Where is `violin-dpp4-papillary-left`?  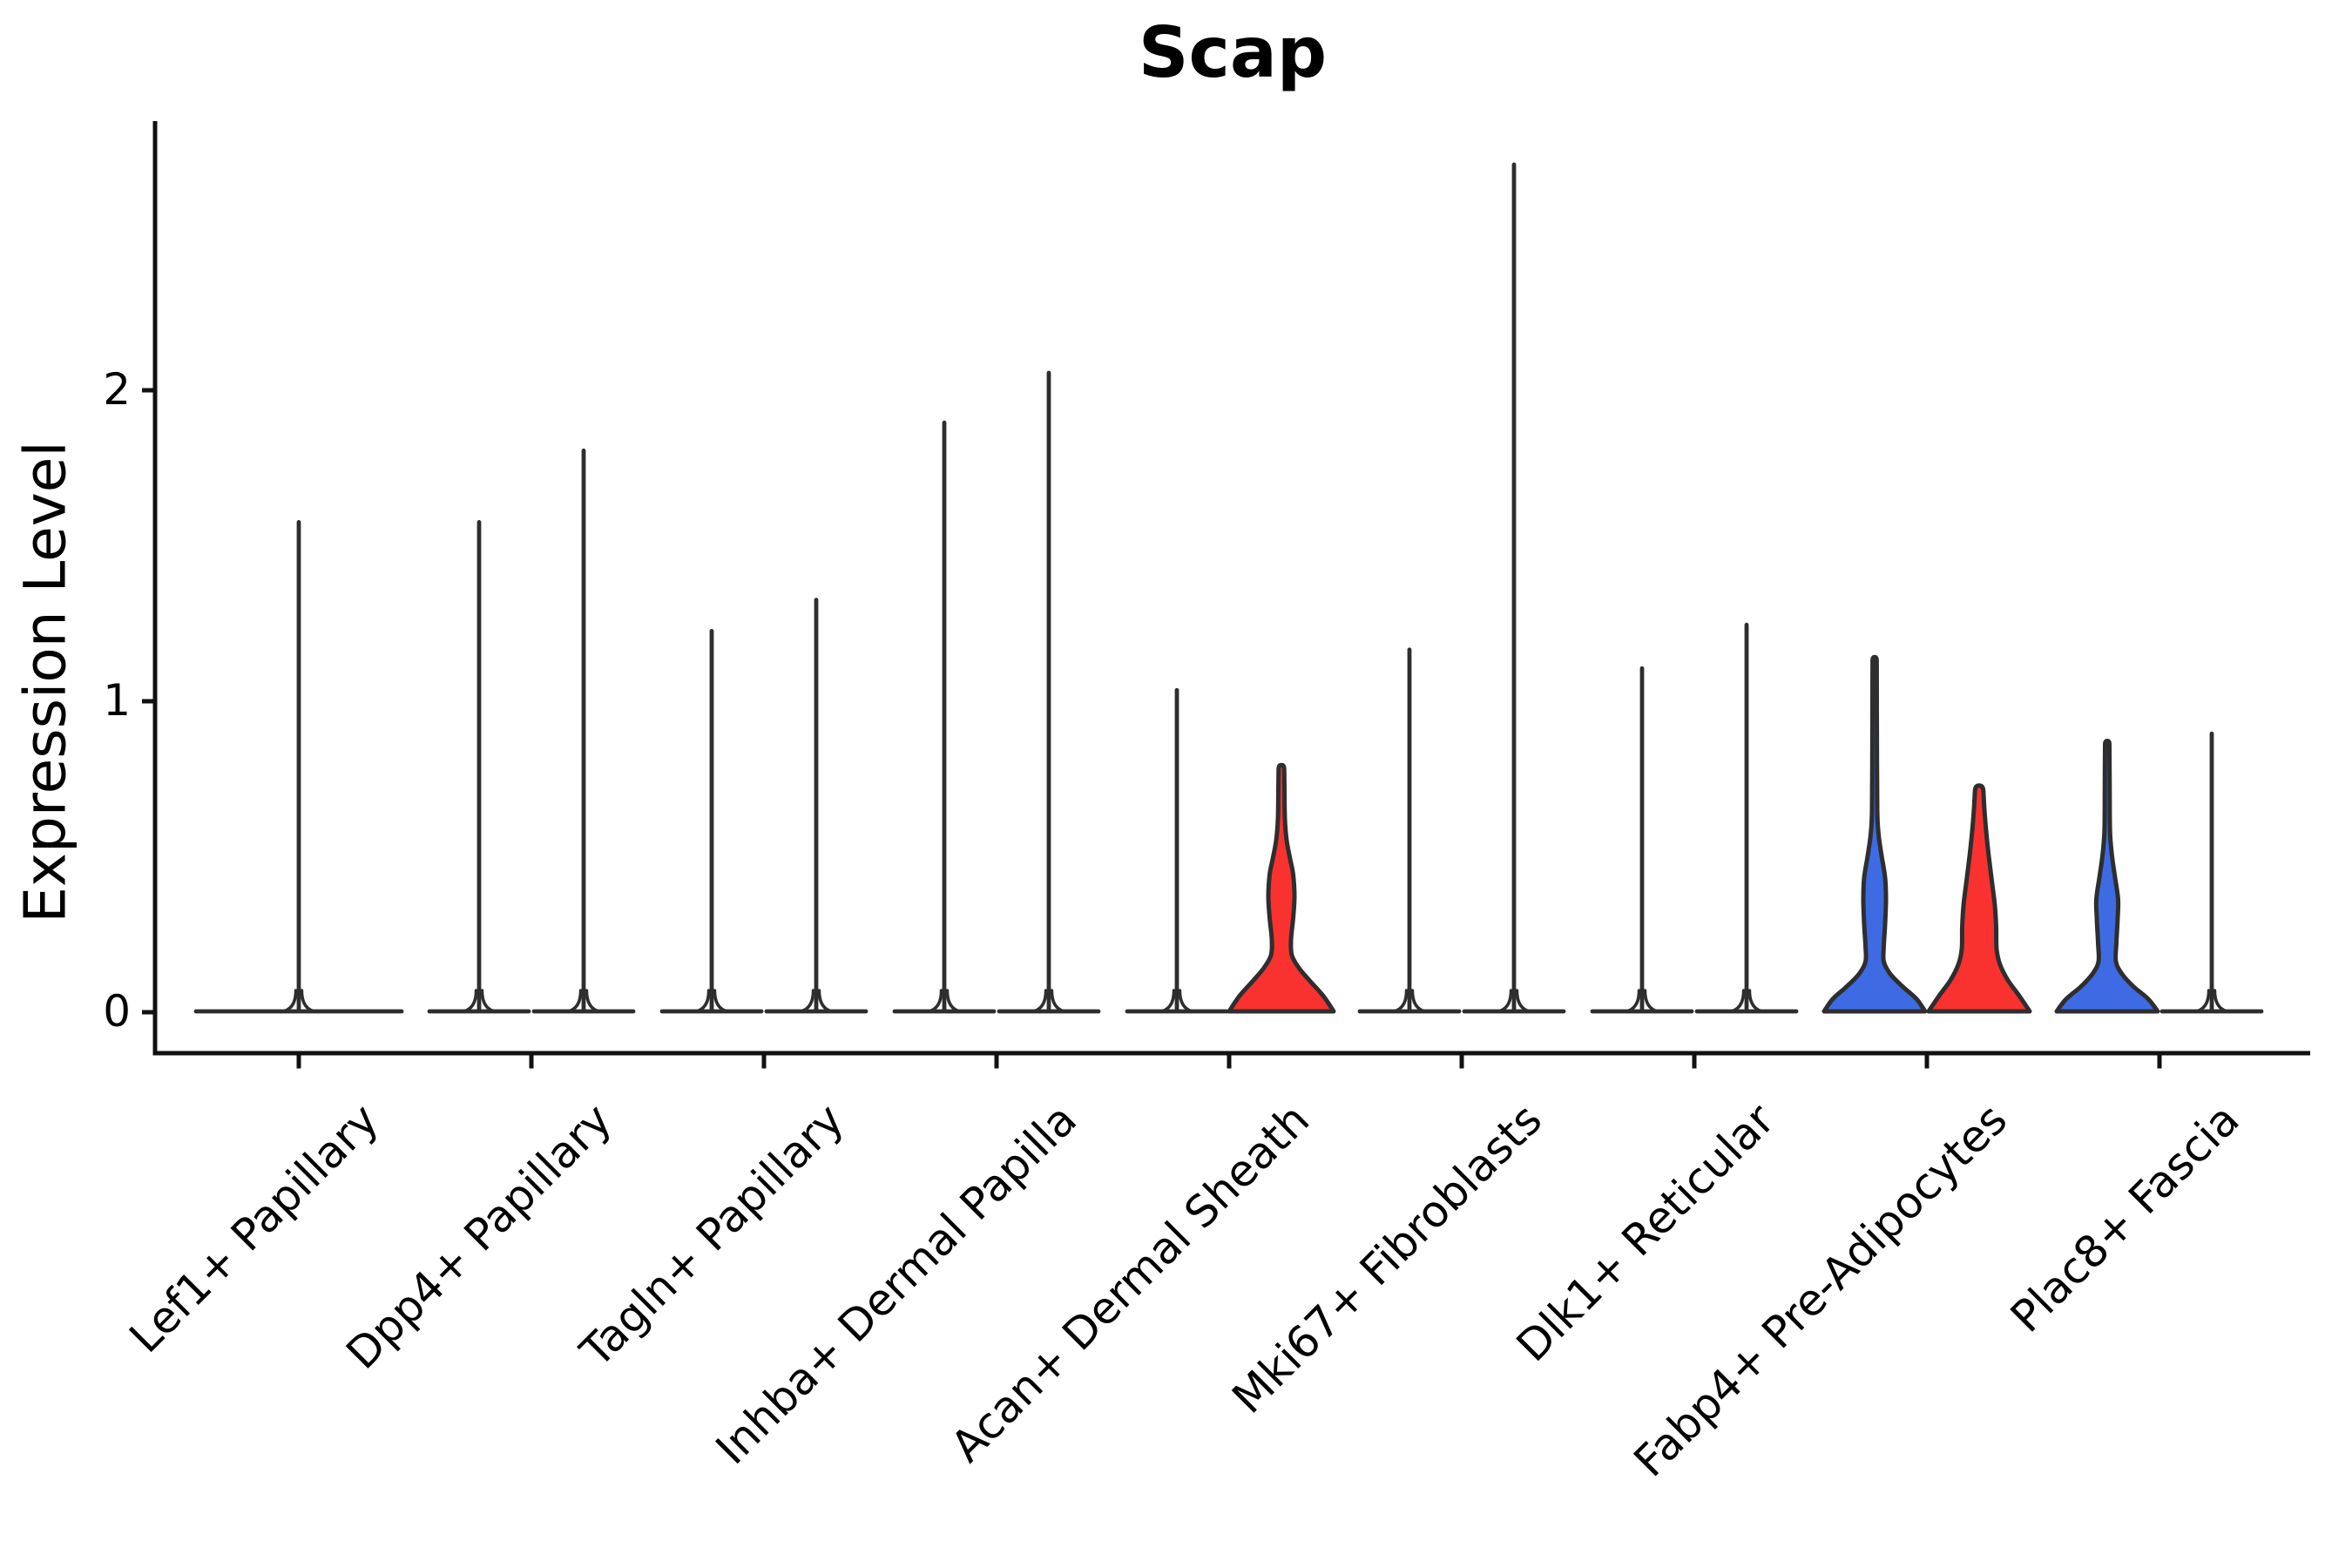 violin-dpp4-papillary-left is located at coordinates (479, 767).